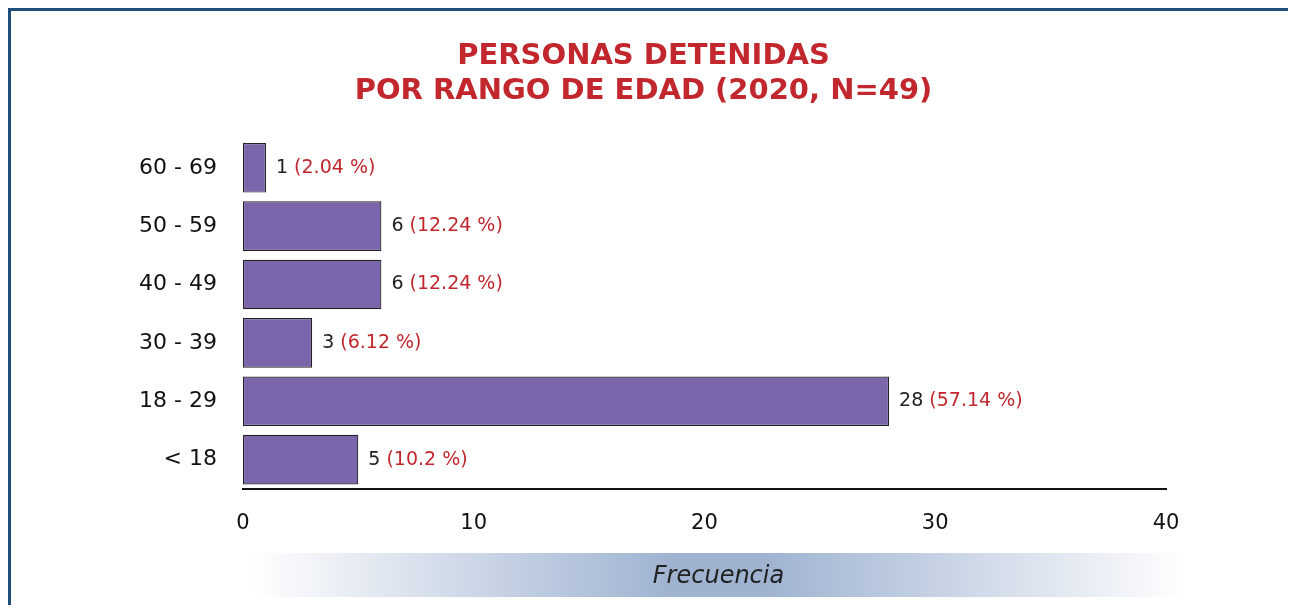 This screenshot has width=1296, height=613. Describe the element at coordinates (704, 521) in the screenshot. I see `x-tick-label: 20` at that location.